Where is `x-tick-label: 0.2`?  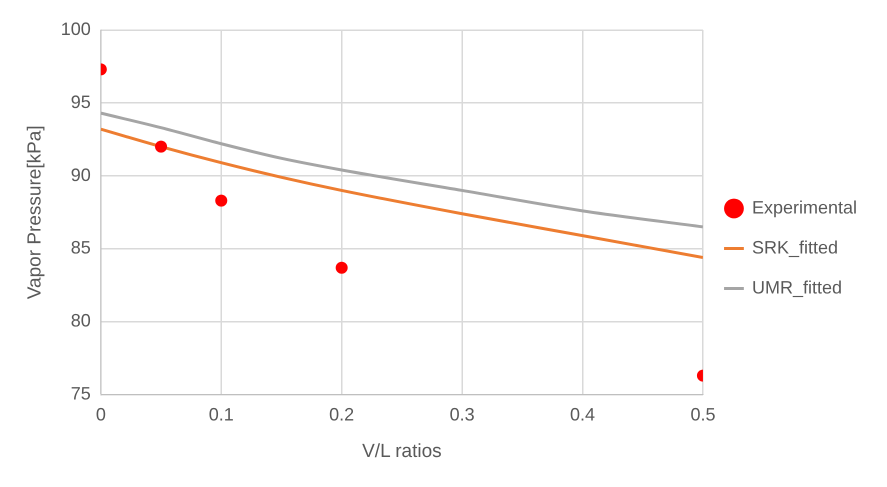
x-tick-label: 0.2 is located at coordinates (341, 414).